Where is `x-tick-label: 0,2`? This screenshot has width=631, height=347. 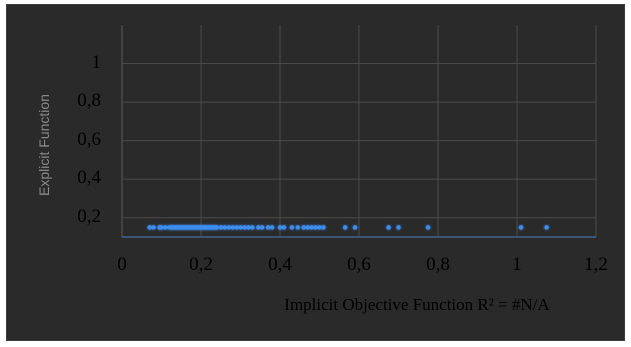 x-tick-label: 0,2 is located at coordinates (201, 264).